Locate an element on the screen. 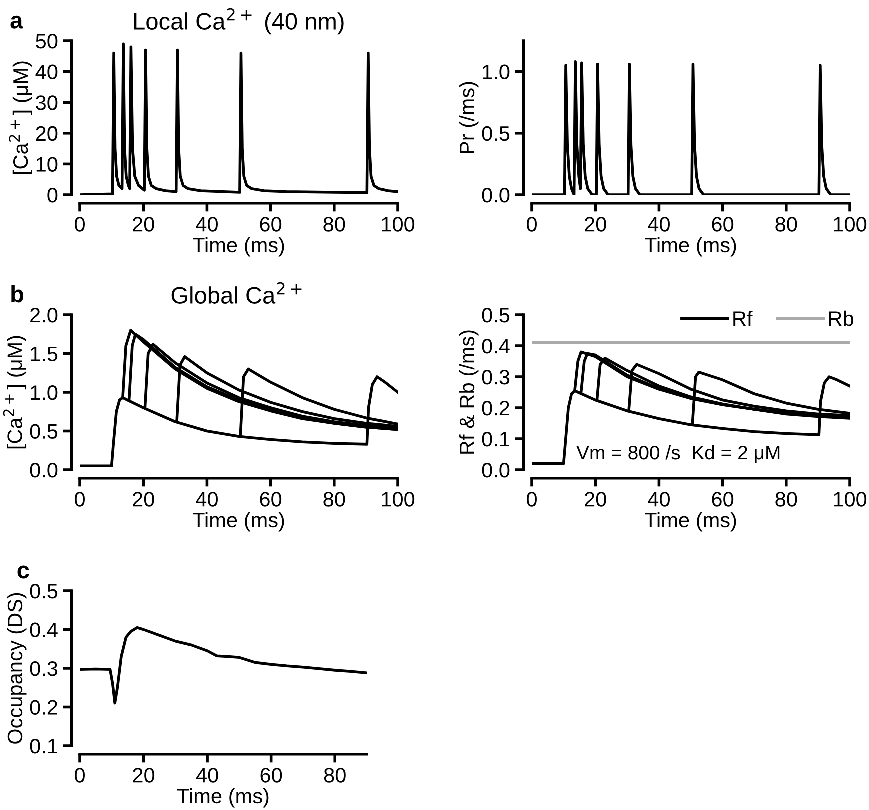 The height and width of the screenshot is (810, 869). y-tick-label: 1.5 is located at coordinates (44, 354).